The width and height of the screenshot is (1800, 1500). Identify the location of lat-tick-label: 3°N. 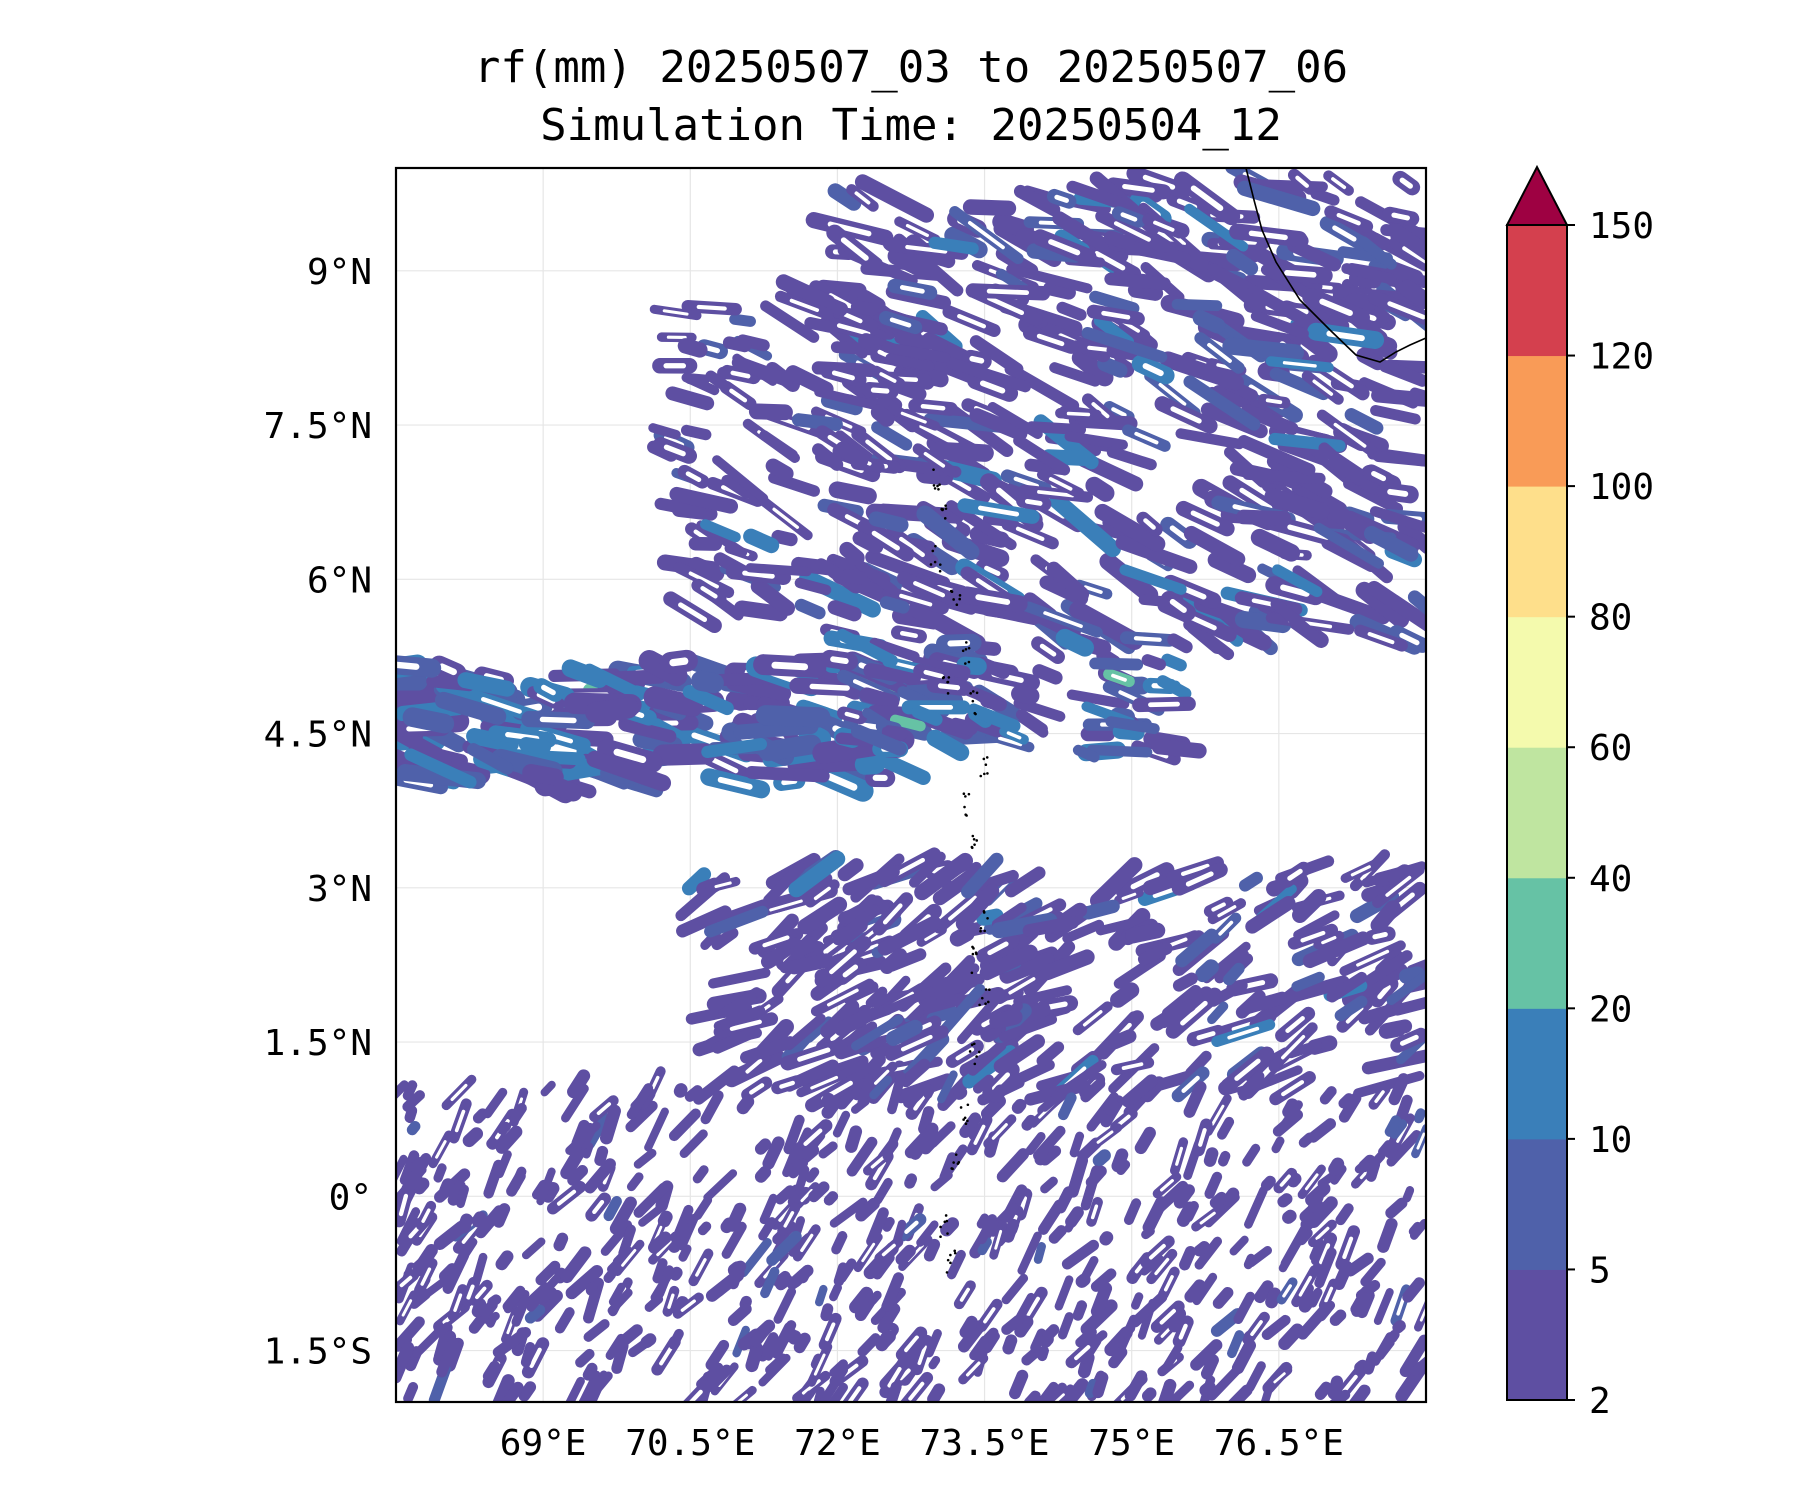
(339, 889).